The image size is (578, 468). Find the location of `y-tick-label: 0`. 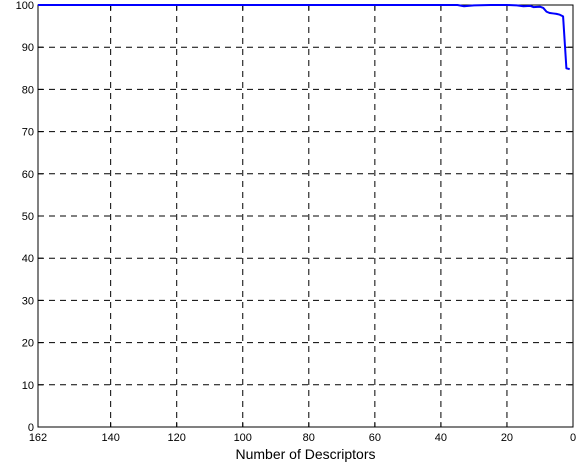

y-tick-label: 0 is located at coordinates (31, 428).